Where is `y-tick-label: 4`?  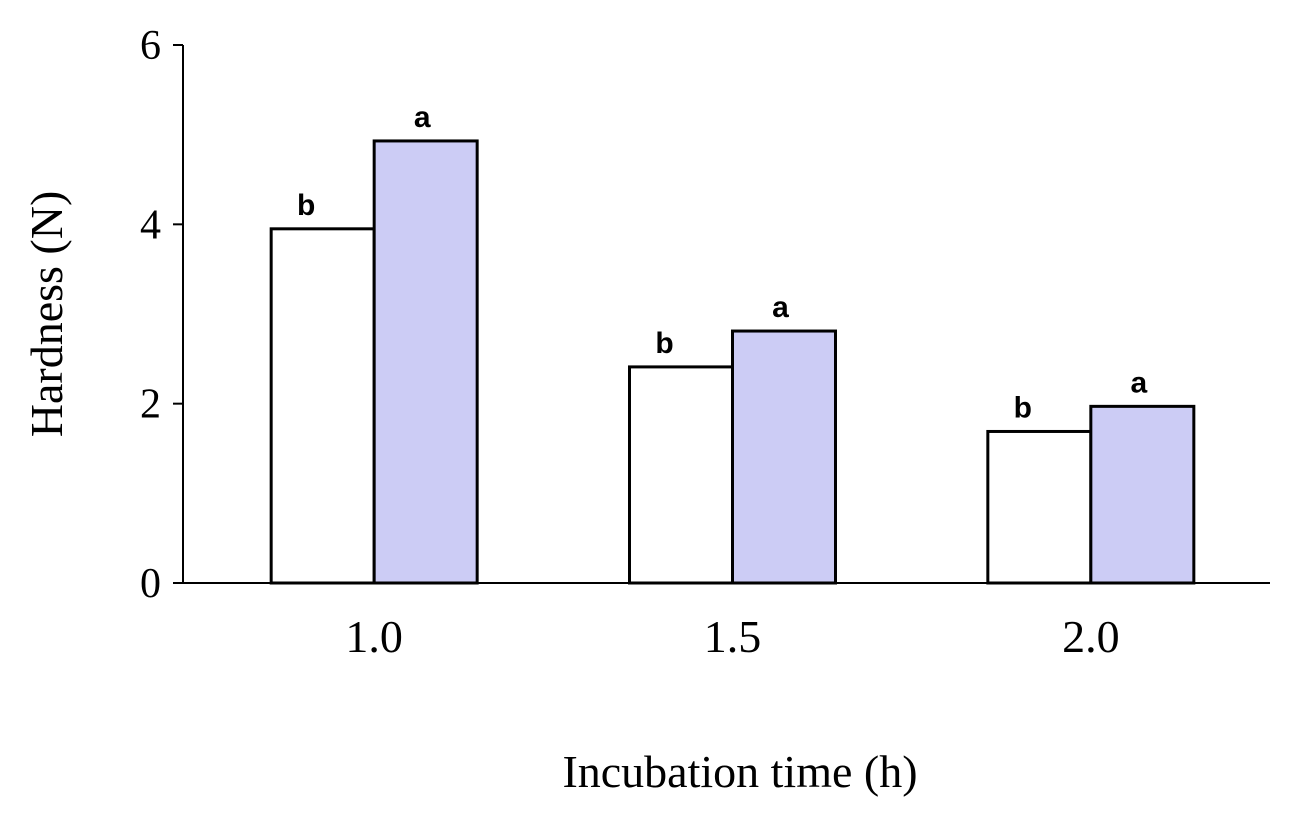 y-tick-label: 4 is located at coordinates (150, 225).